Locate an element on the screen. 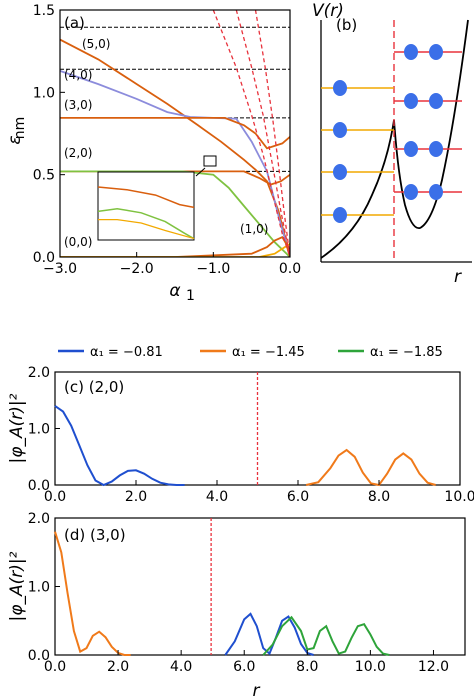  panel-d-xtick-label: 10.0 is located at coordinates (370, 667).